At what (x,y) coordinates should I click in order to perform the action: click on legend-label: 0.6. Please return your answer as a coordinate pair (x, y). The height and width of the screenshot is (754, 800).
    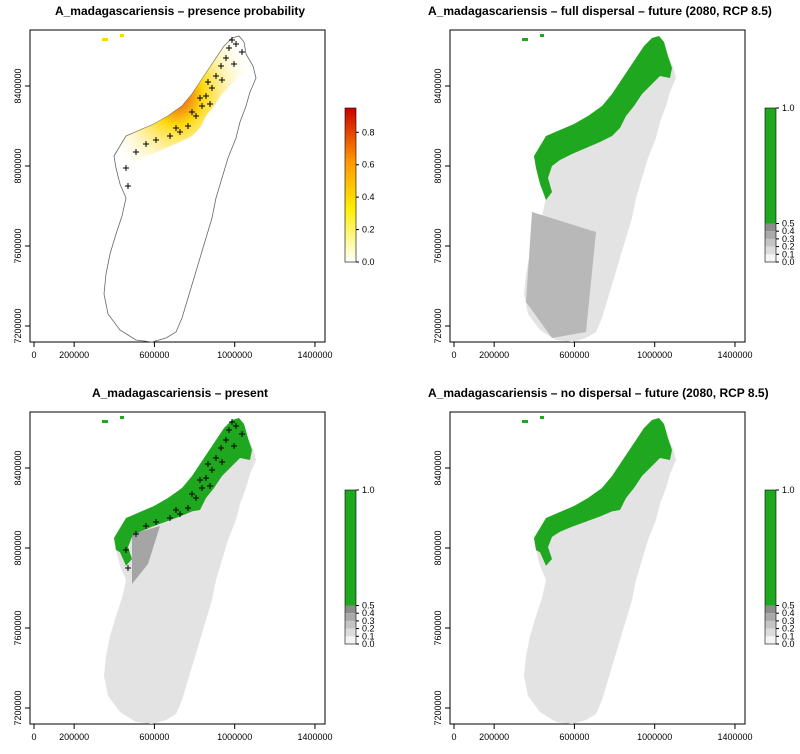
    Looking at the image, I should click on (368, 165).